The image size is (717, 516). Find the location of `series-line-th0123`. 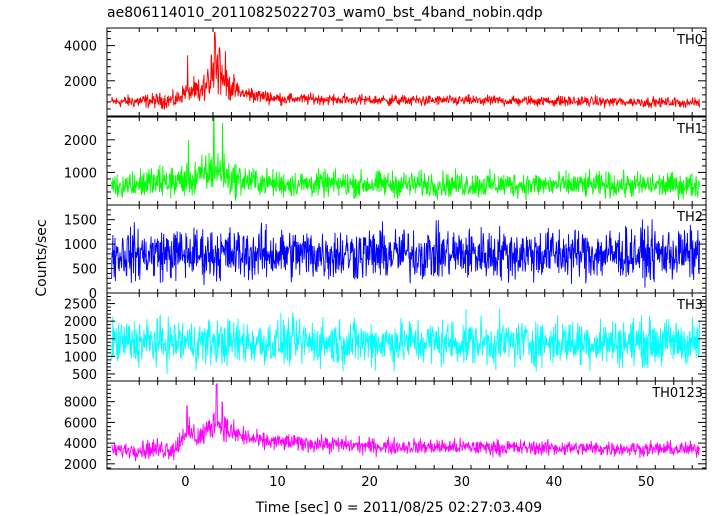

series-line-th0123 is located at coordinates (405, 422).